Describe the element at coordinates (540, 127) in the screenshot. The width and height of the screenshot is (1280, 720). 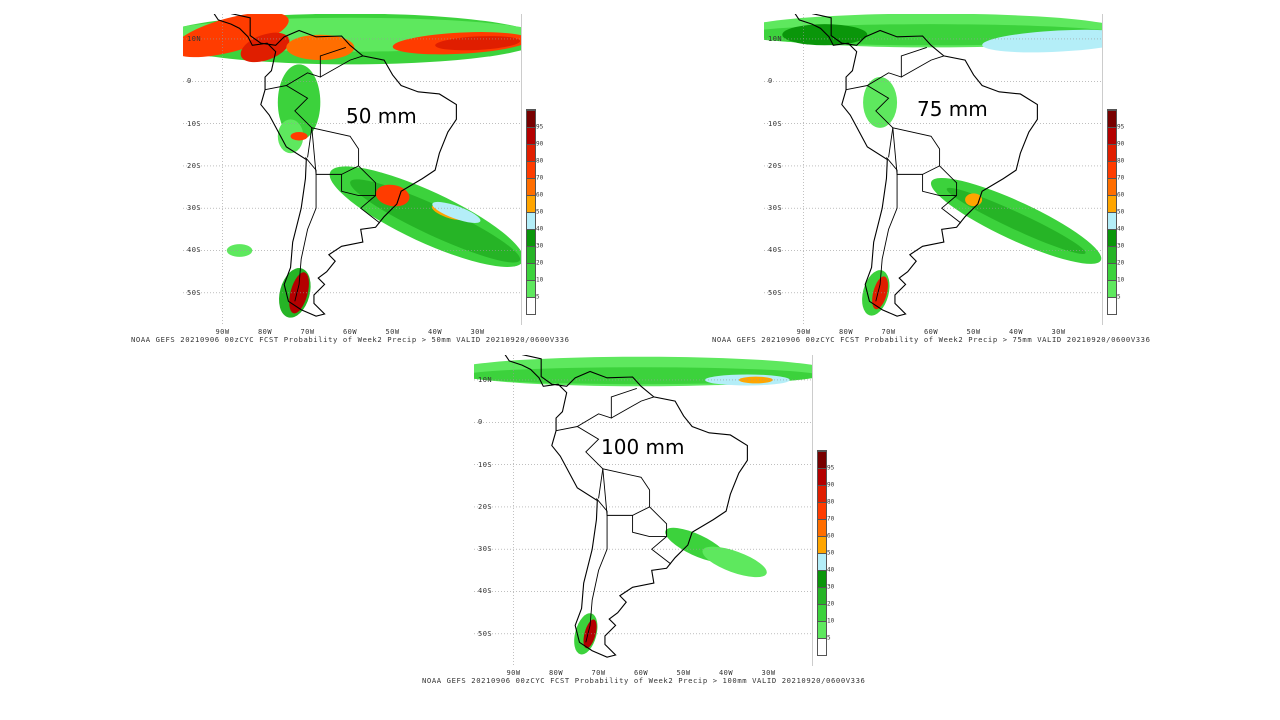
I see `colorbar-label: 95` at that location.